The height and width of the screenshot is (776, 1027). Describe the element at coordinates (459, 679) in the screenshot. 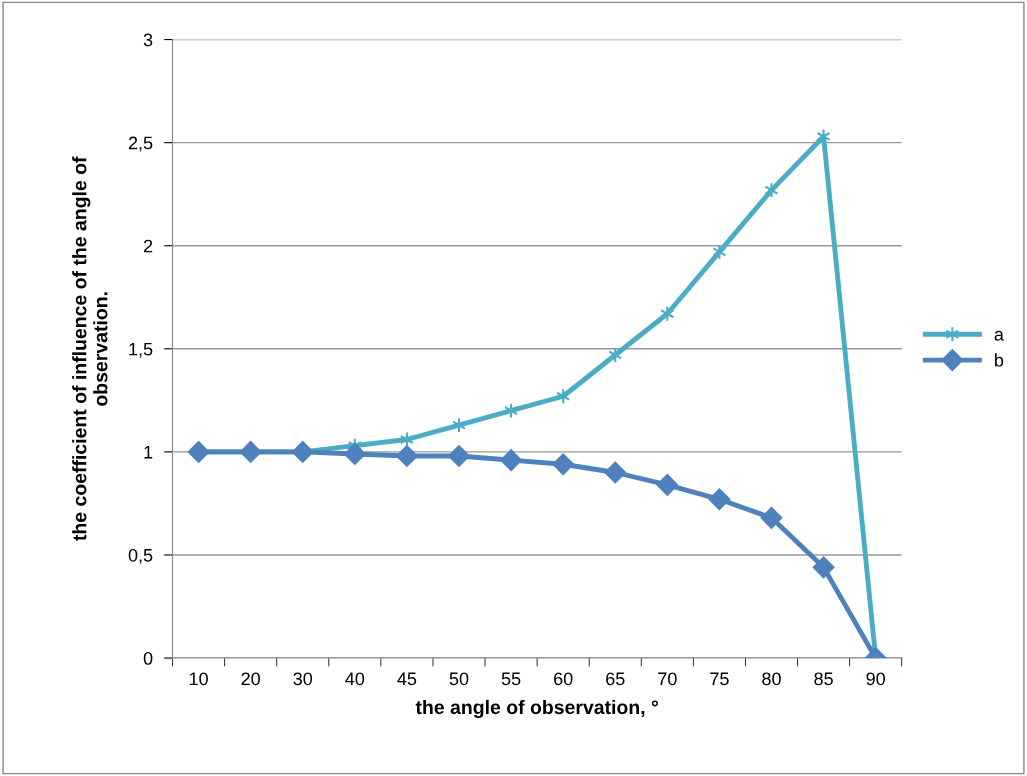

I see `x-tick-label: 50` at that location.